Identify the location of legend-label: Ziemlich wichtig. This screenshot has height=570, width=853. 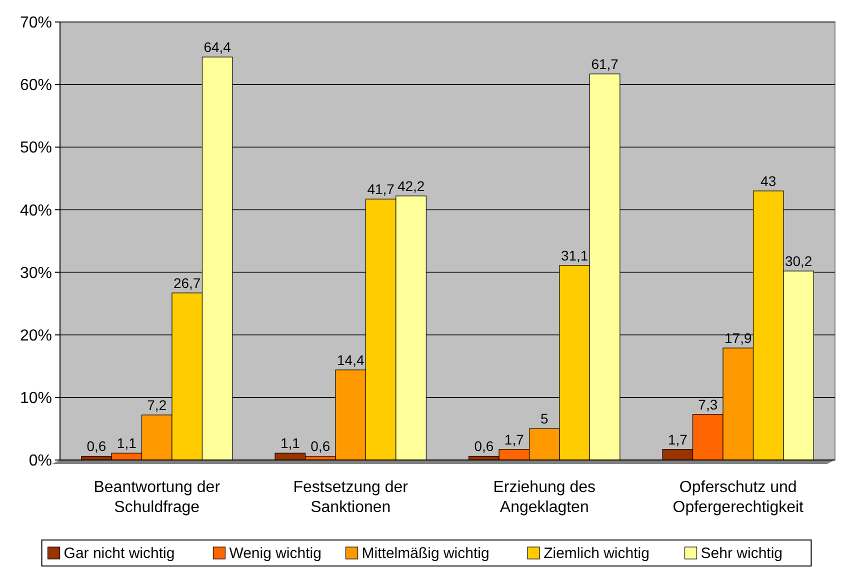
(597, 553).